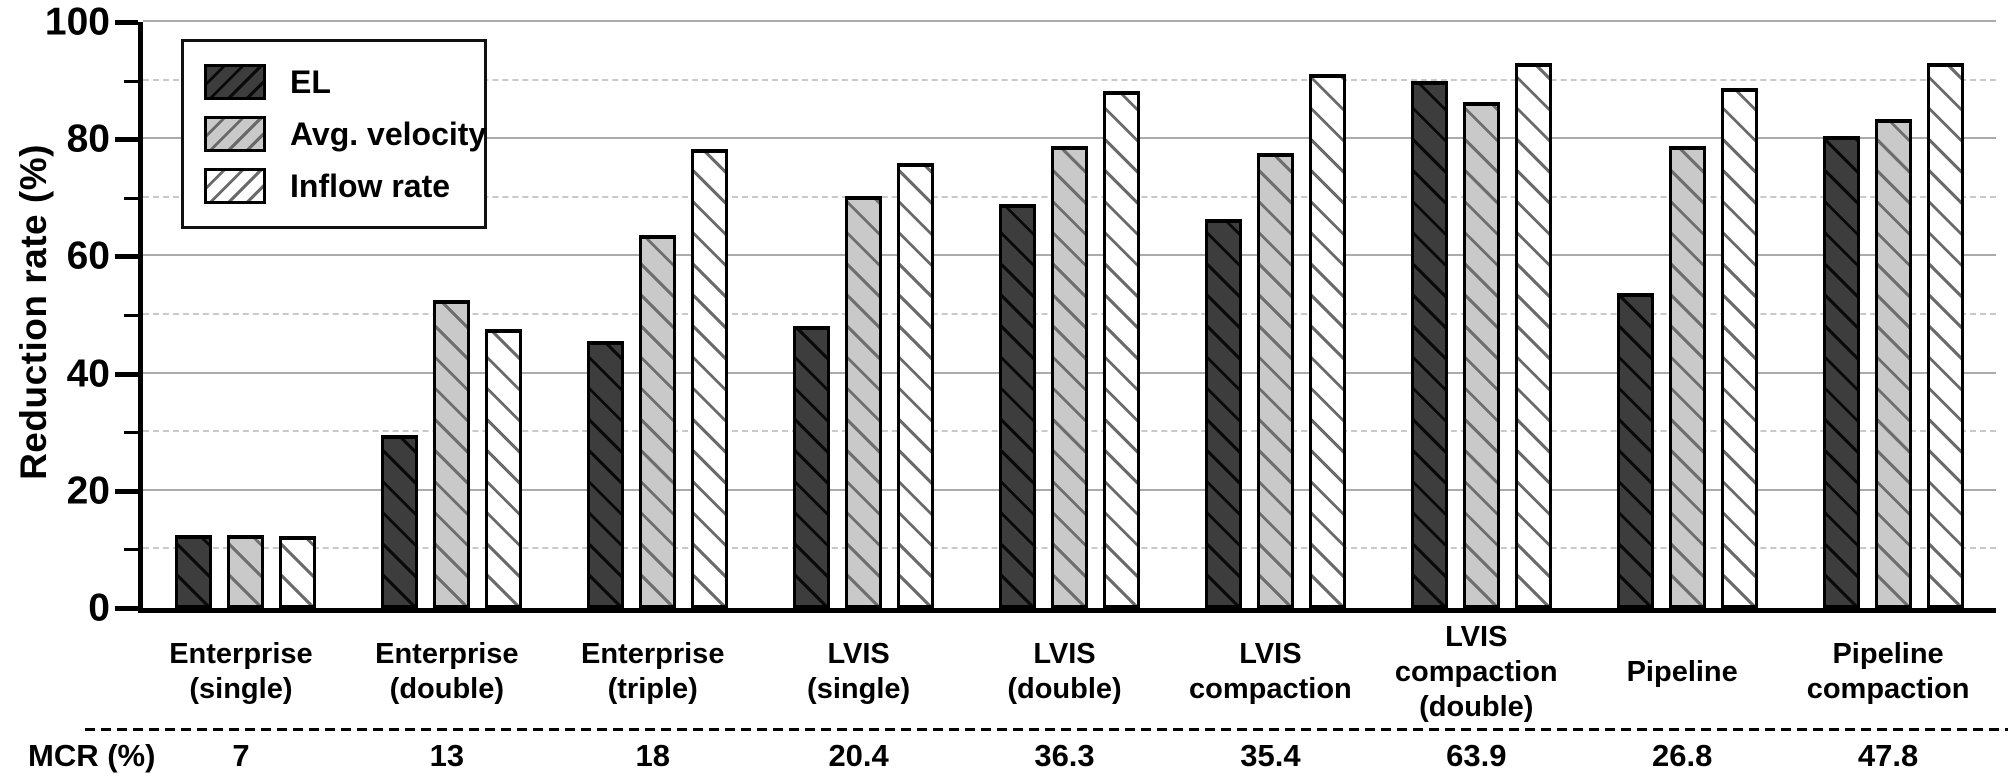 This screenshot has height=782, width=2008. I want to click on bar-avg-velocity-lvis-double, so click(1069, 376).